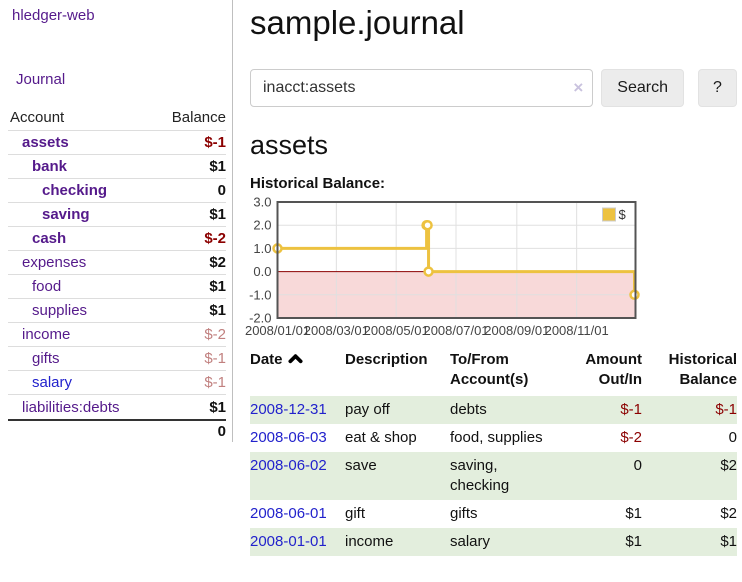 This screenshot has height=582, width=742. What do you see at coordinates (357, 22) in the screenshot?
I see `page-title: sample.journal` at bounding box center [357, 22].